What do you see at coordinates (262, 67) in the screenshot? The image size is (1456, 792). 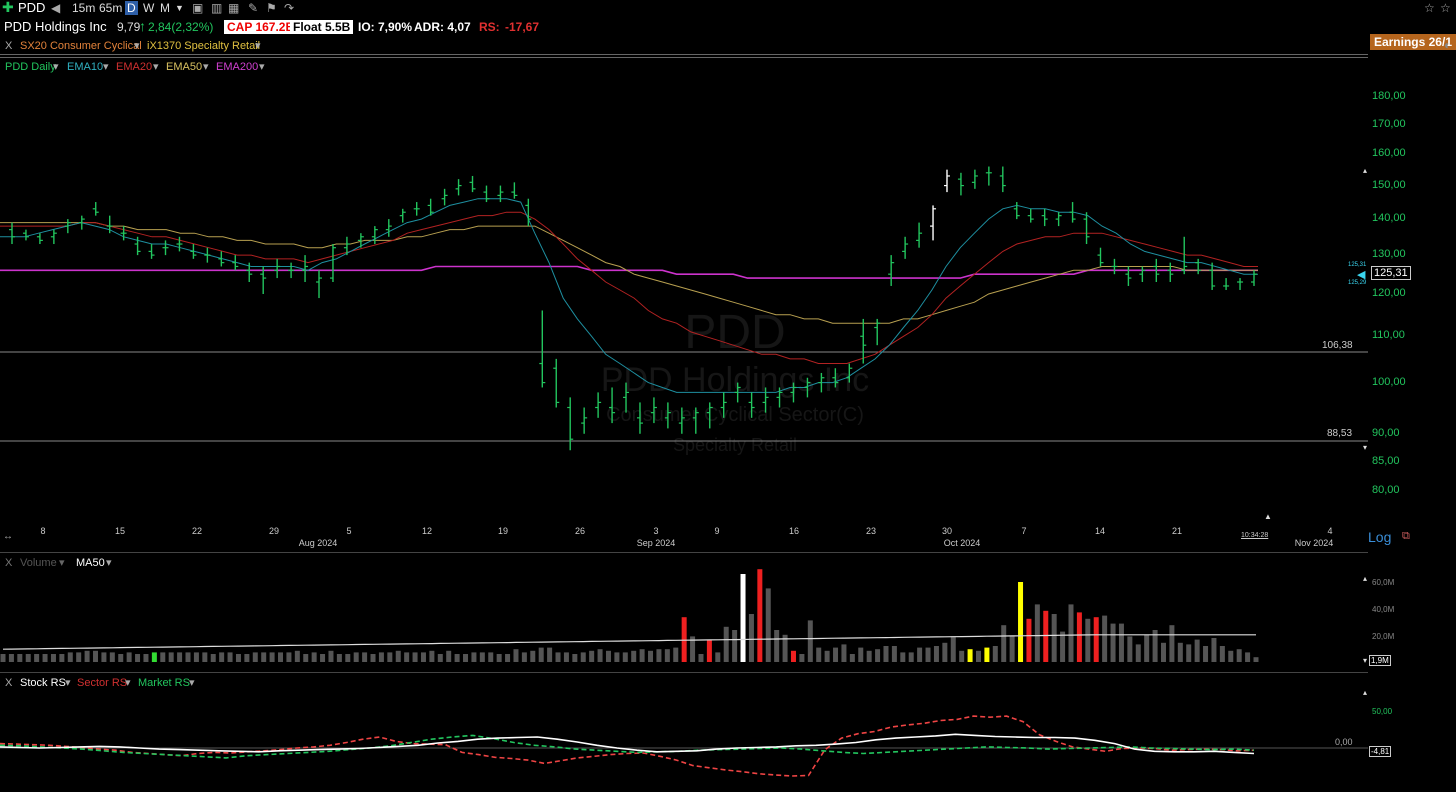 I see `ema200-dropdown-icon: ▾` at bounding box center [262, 67].